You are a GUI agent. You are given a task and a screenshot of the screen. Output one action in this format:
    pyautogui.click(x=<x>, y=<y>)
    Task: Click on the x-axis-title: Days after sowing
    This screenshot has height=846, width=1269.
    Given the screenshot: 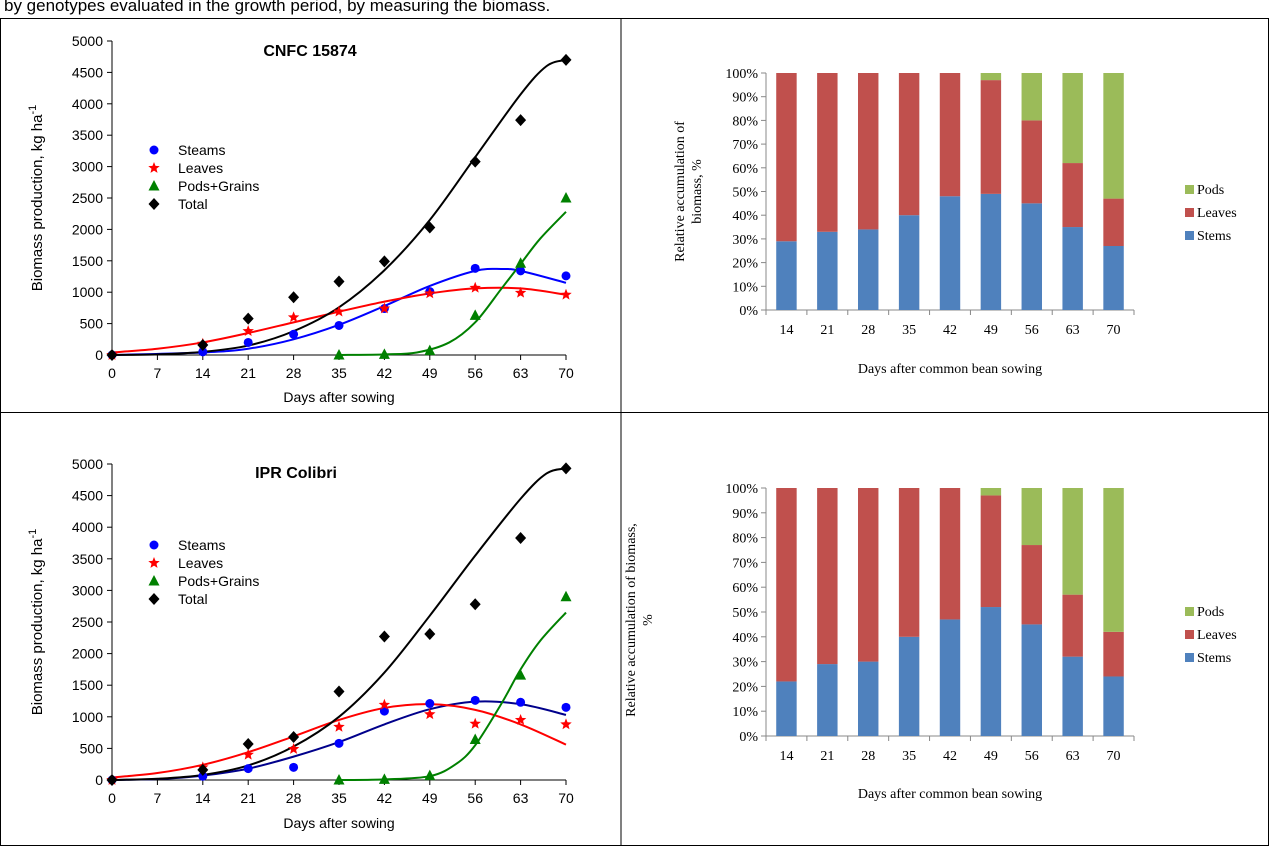 What is the action you would take?
    pyautogui.click(x=338, y=397)
    